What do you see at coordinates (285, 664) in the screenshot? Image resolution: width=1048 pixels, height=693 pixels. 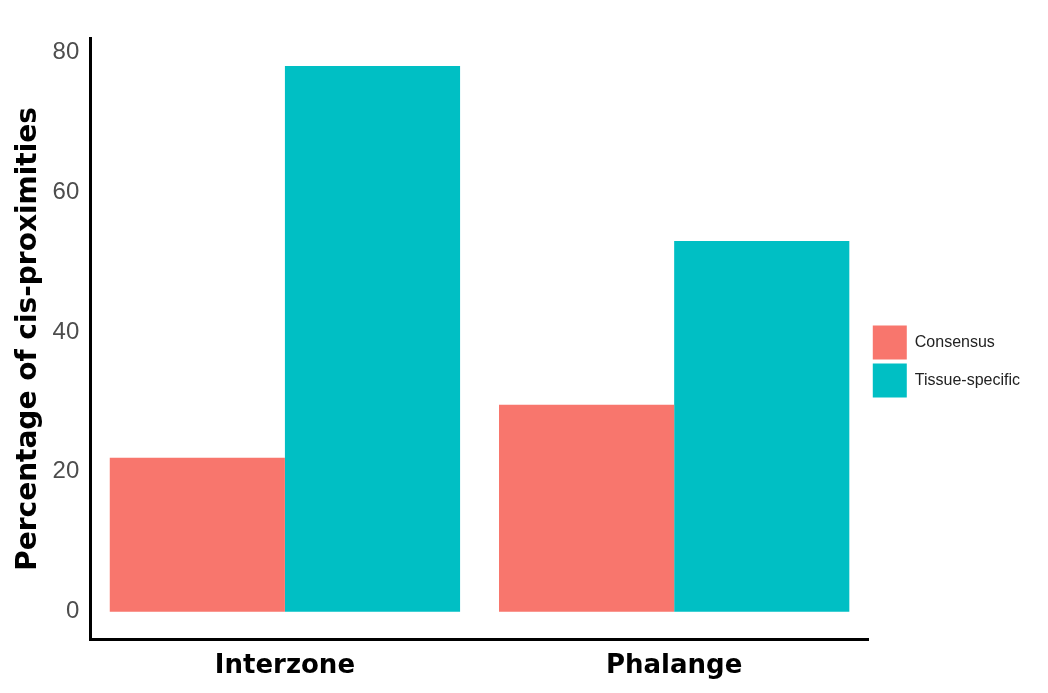 I see `x-tick-label: Interzone` at bounding box center [285, 664].